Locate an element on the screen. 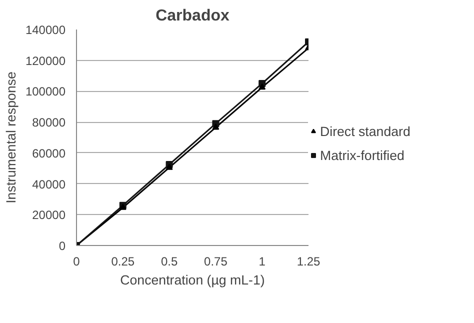  x-tick-label: 0.25 is located at coordinates (123, 261).